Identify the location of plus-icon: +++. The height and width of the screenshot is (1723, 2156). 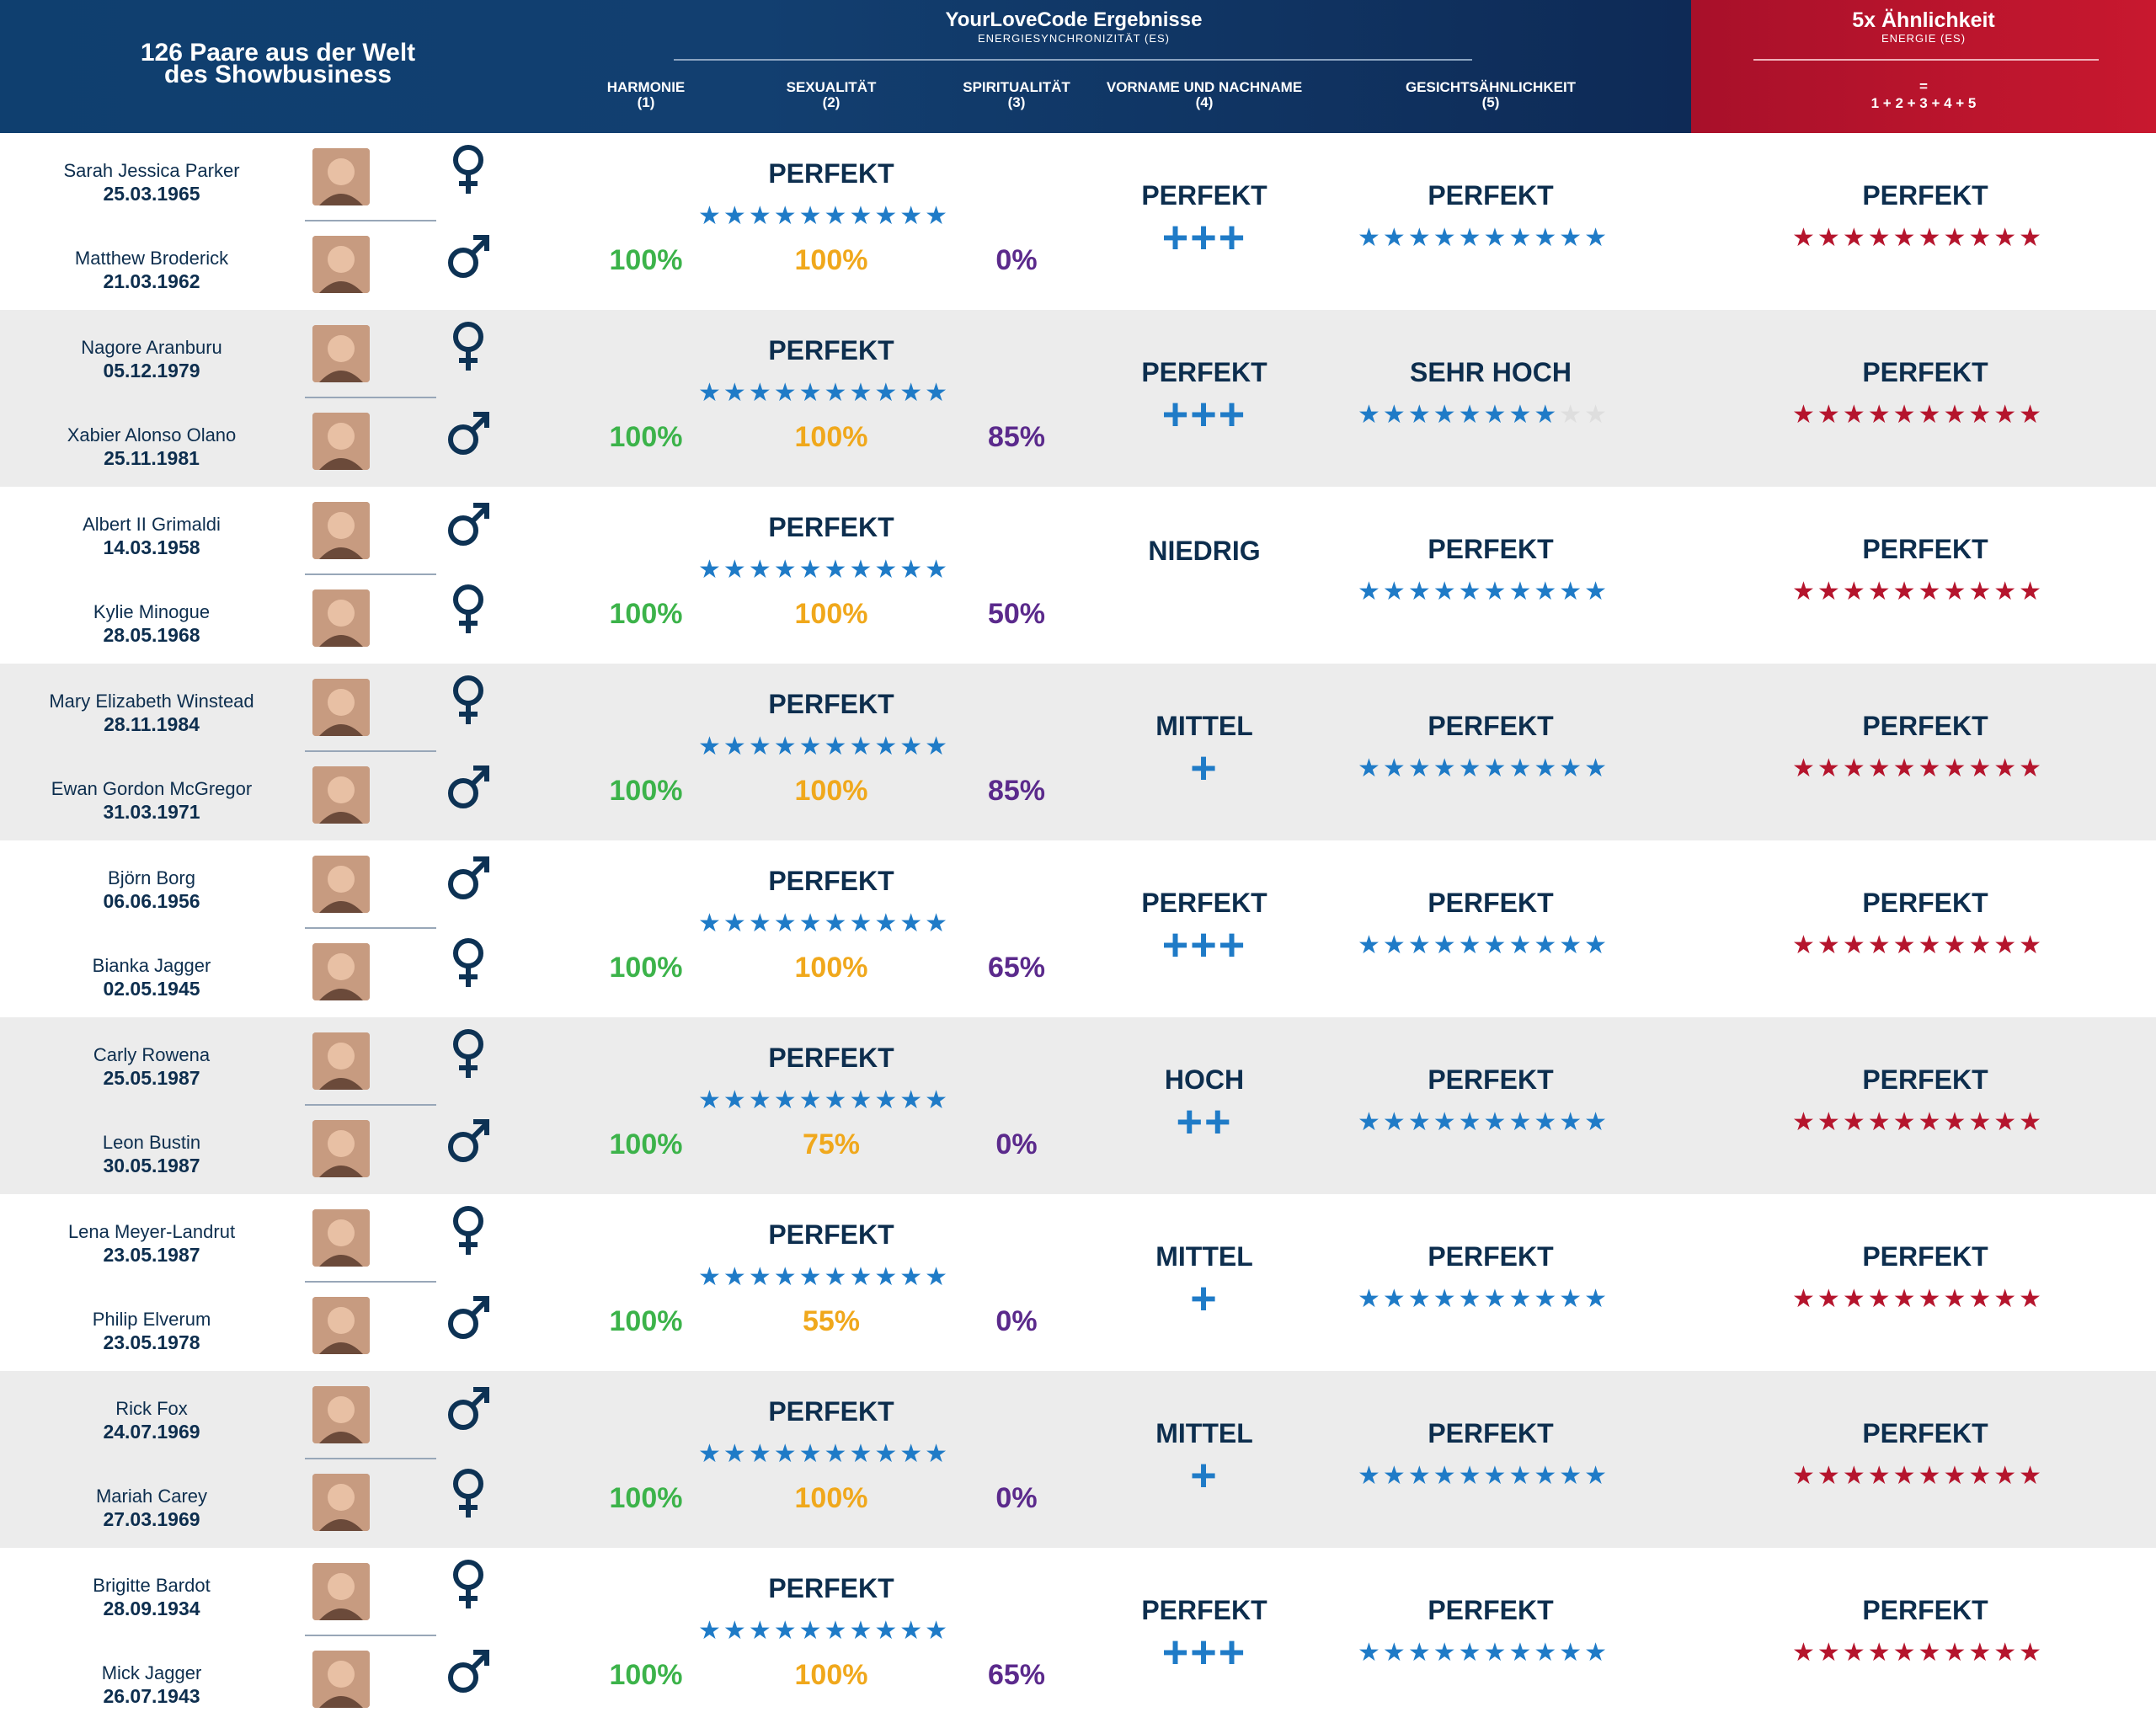
(1204, 238).